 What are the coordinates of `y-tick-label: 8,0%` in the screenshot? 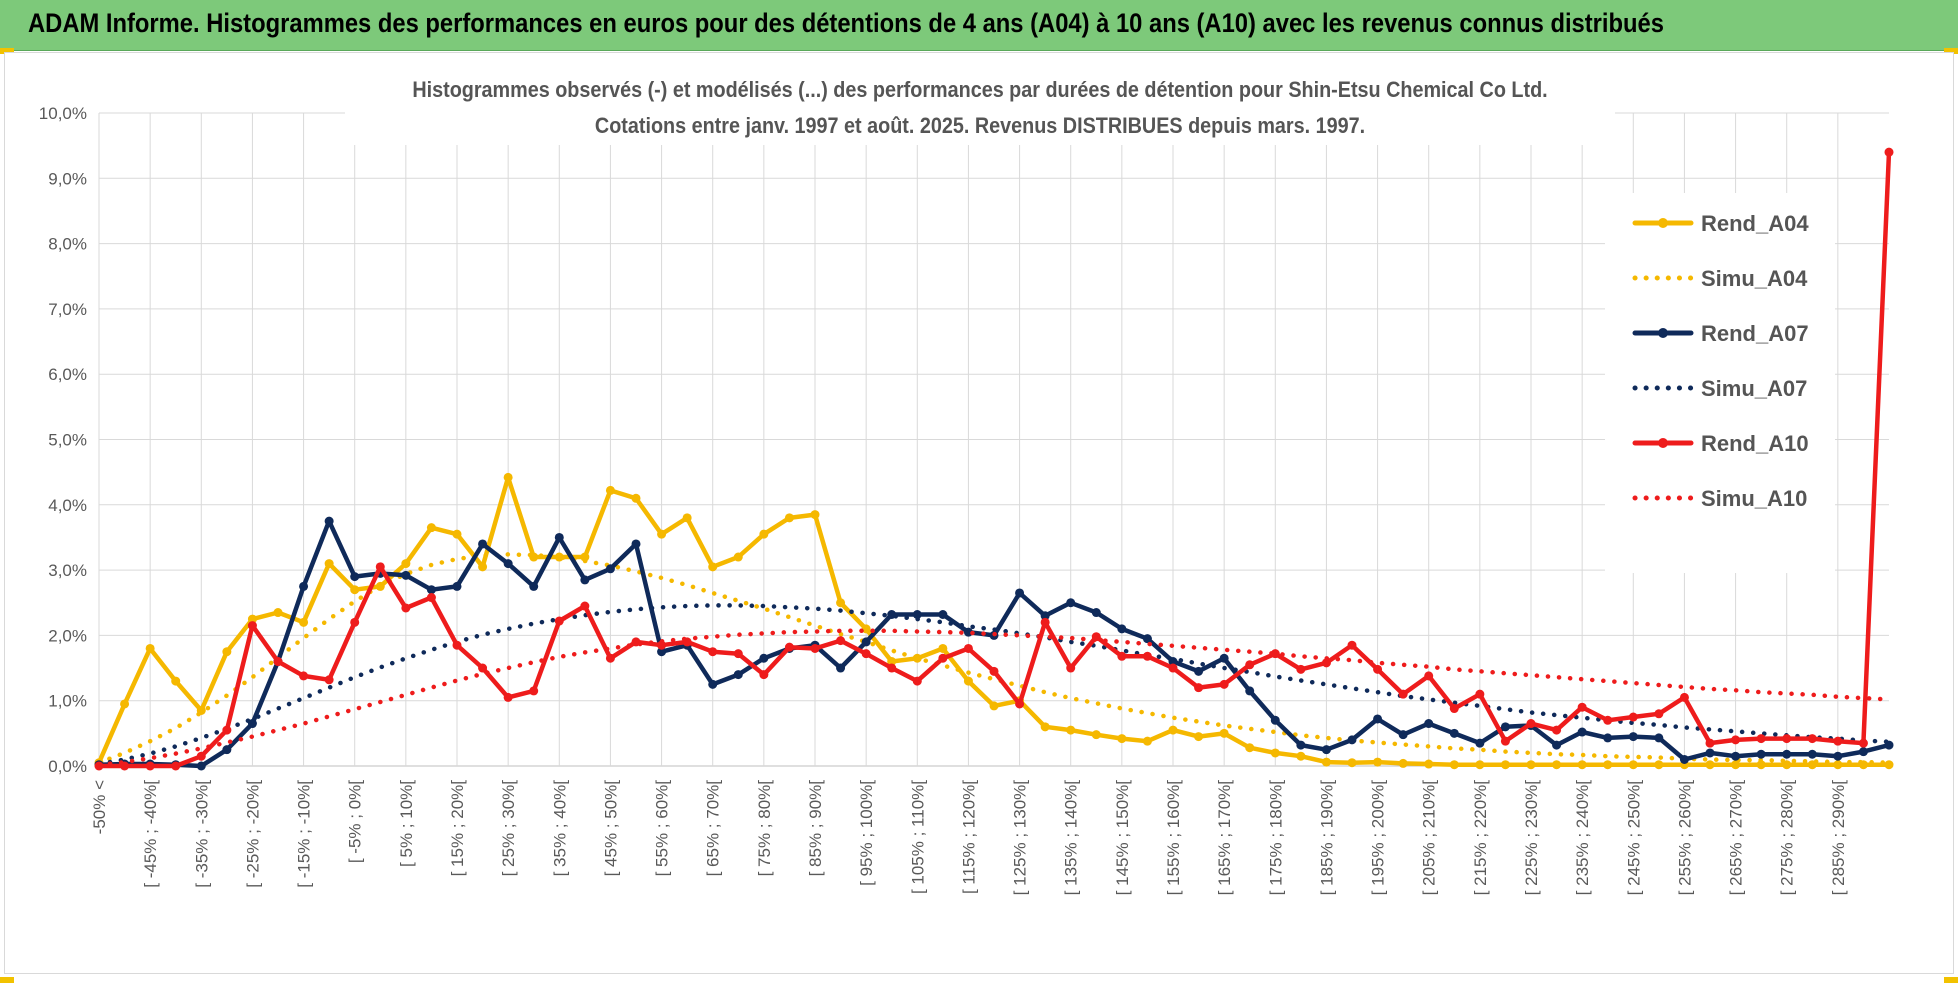 It's located at (67, 244).